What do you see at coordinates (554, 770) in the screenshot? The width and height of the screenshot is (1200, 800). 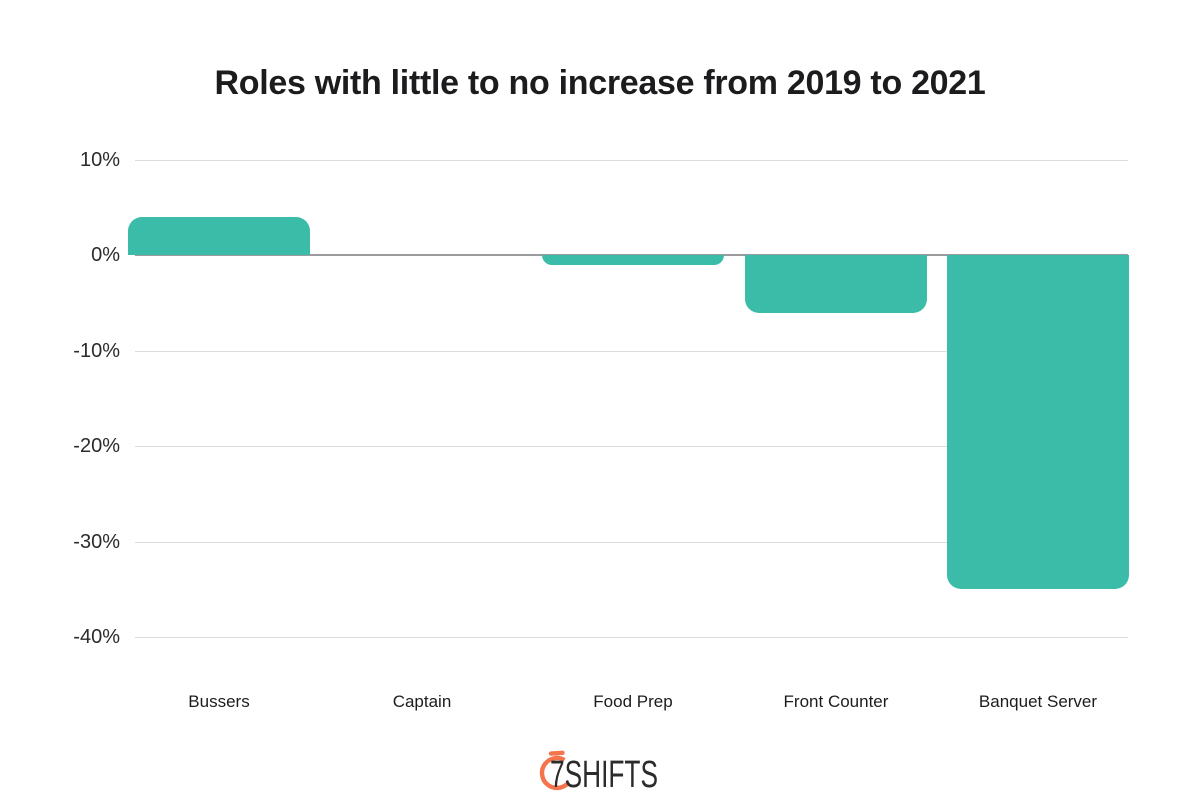 I see `stopwatch-icon` at bounding box center [554, 770].